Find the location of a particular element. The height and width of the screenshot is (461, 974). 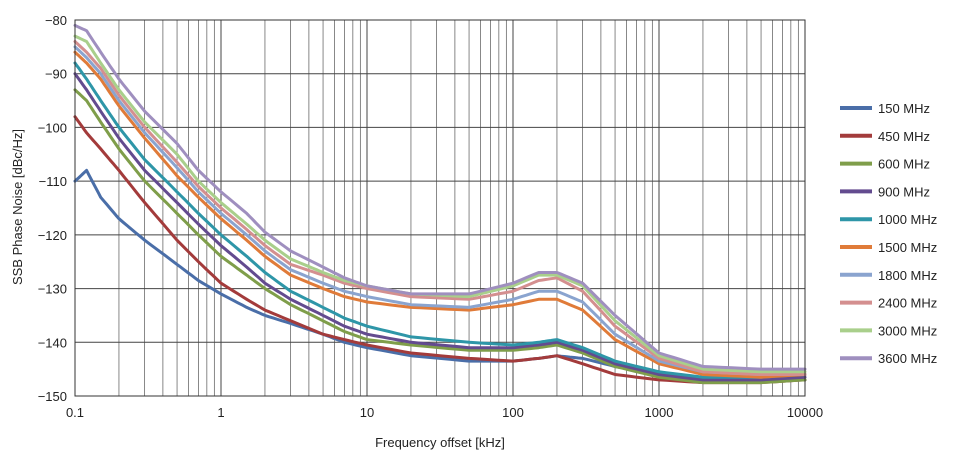

y-tick-labels: −150 −140 −130 −120 −110 −100 −90 −80 is located at coordinates (52, 208).